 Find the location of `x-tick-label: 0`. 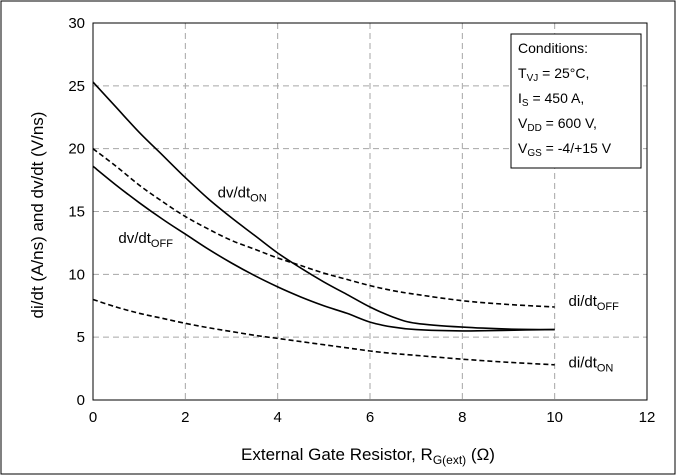

x-tick-label: 0 is located at coordinates (93, 417).